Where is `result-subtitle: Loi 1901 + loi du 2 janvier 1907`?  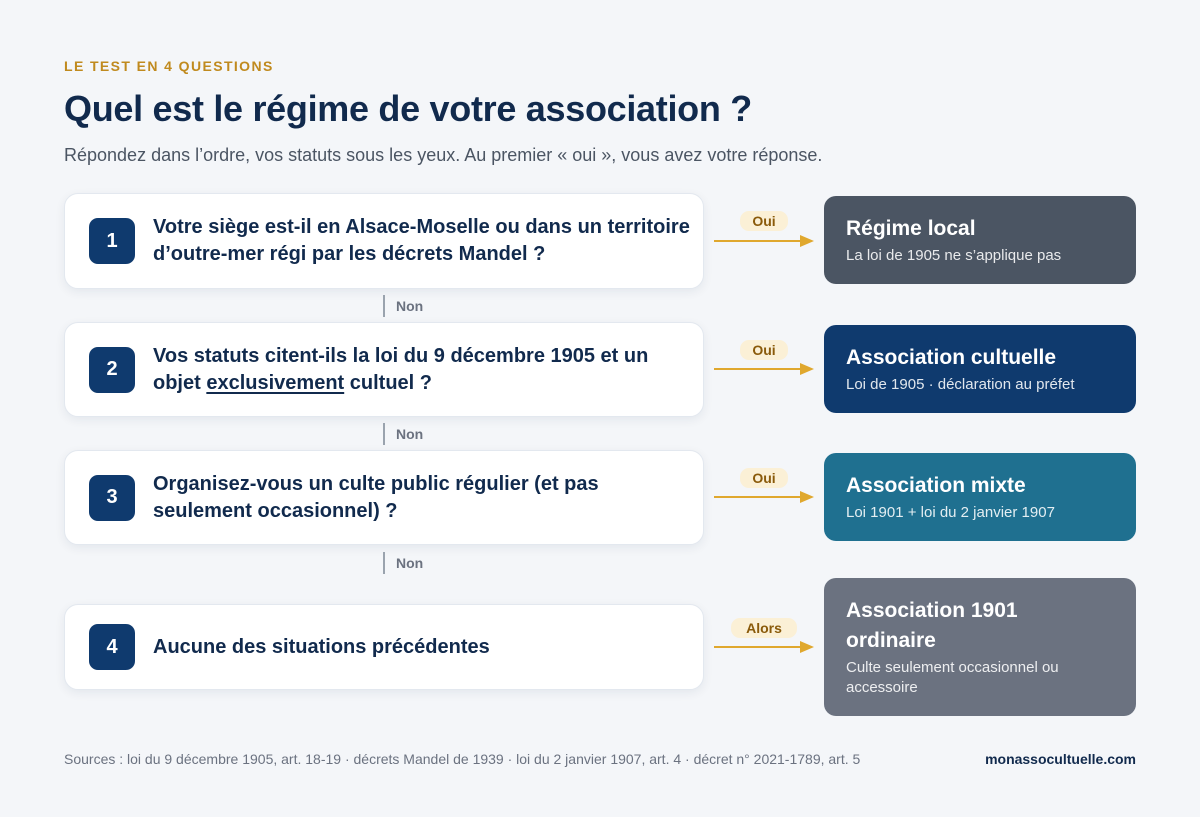
result-subtitle: Loi 1901 + loi du 2 janvier 1907 is located at coordinates (950, 512).